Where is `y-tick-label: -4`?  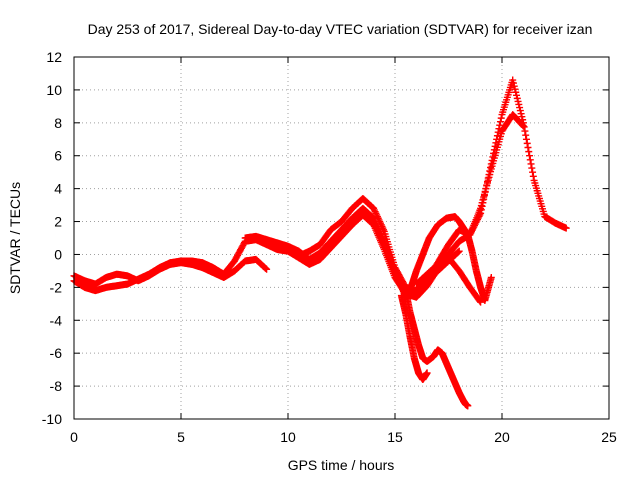 y-tick-label: -4 is located at coordinates (56, 320).